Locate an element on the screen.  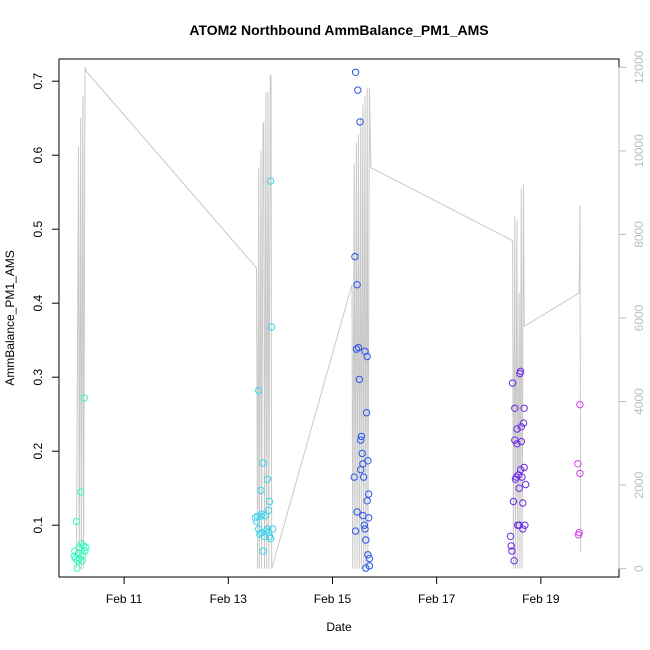
x-tick-label: Feb 17 is located at coordinates (437, 599).